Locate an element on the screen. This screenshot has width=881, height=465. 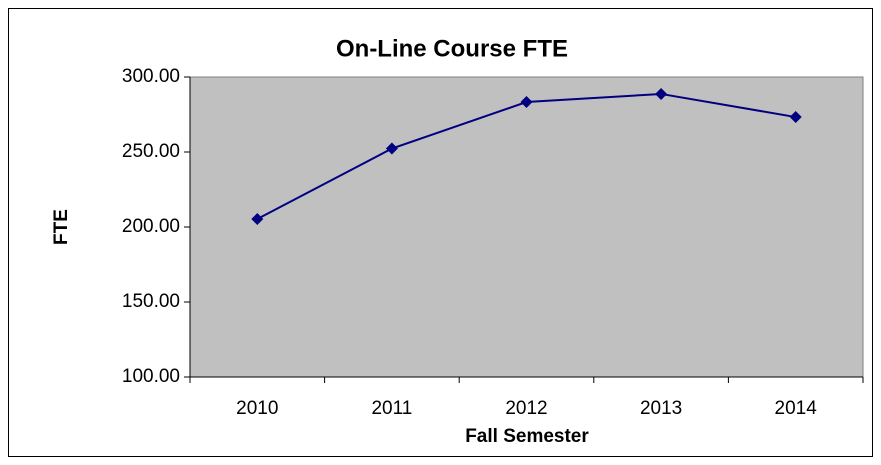
y-tick-label: 300.00 is located at coordinates (151, 76).